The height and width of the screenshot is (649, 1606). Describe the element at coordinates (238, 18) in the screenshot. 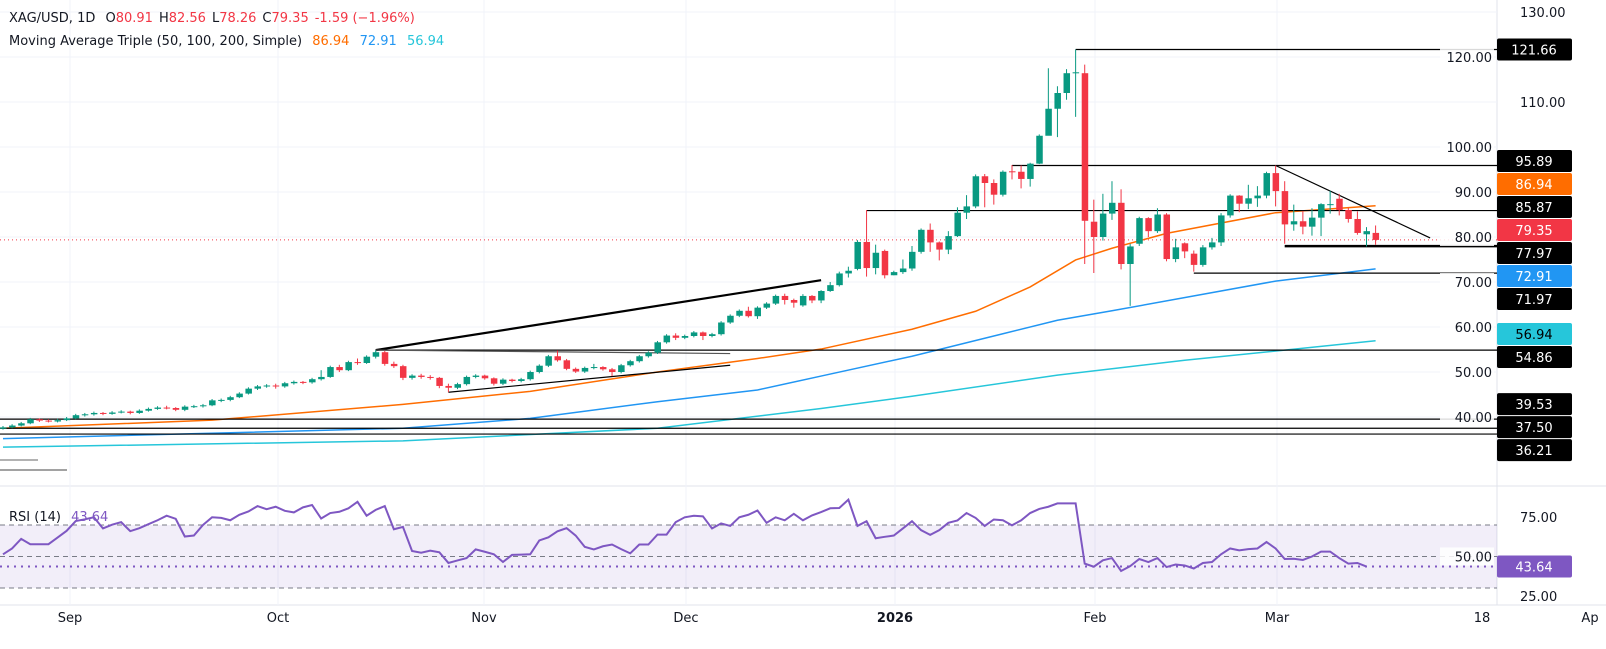

I see `low-value: 78.26` at that location.